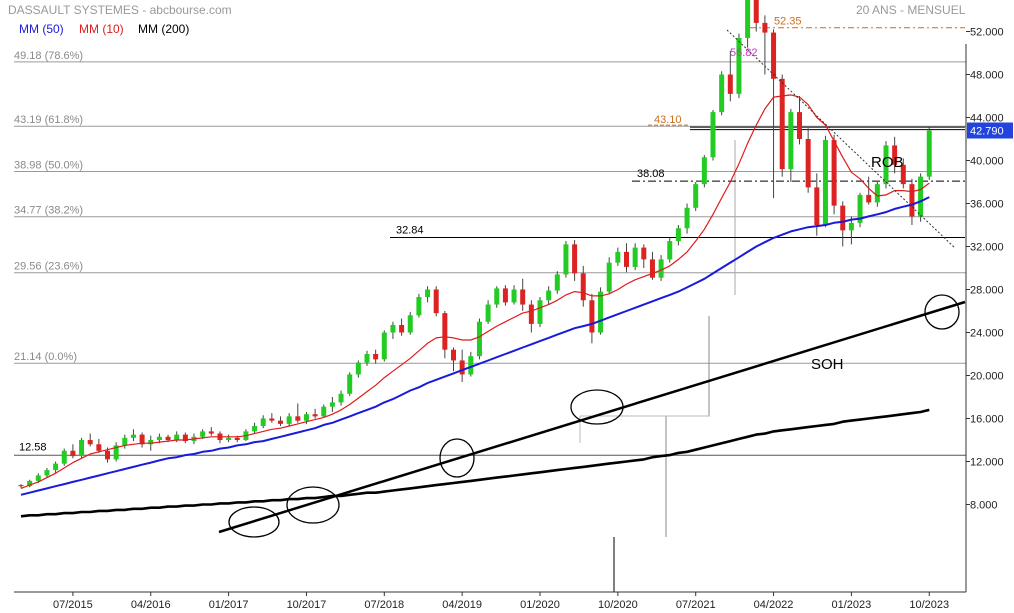  Describe the element at coordinates (987, 205) in the screenshot. I see `y-tick-label-7: 36.000` at that location.